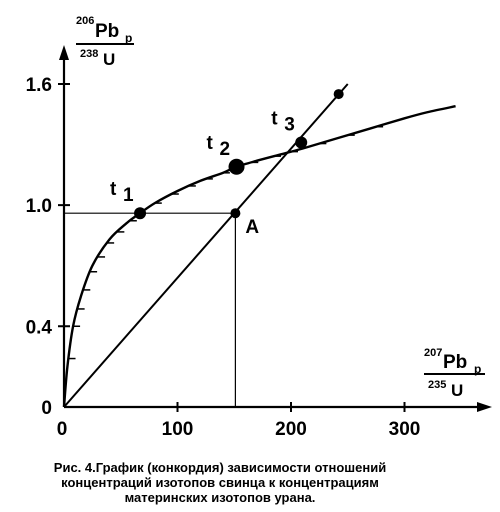 This screenshot has width=500, height=512. I want to click on x-label-top-sup: 207, so click(433, 353).